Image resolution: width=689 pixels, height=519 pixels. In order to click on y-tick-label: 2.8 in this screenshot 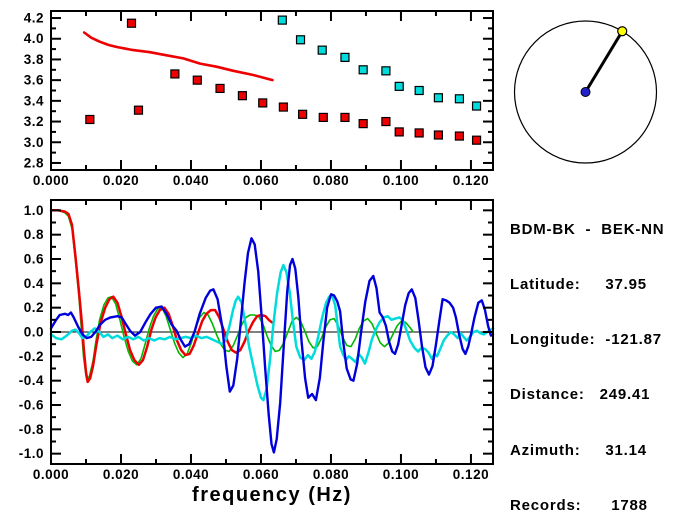, I will do `click(34, 162)`.